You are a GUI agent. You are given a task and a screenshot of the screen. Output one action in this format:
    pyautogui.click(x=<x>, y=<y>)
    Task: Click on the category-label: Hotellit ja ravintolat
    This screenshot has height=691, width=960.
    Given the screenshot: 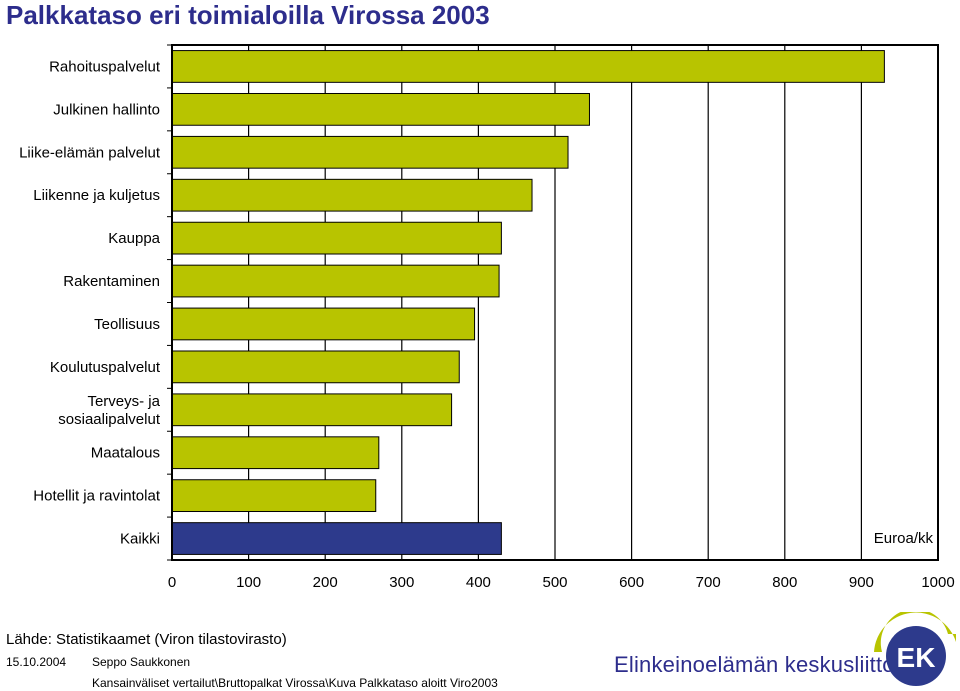 What is the action you would take?
    pyautogui.click(x=97, y=496)
    